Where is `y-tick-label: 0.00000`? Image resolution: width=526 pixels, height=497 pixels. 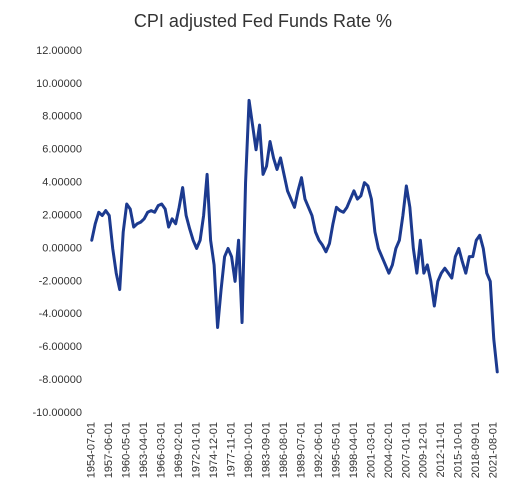
y-tick-label: 0.00000 is located at coordinates (62, 248).